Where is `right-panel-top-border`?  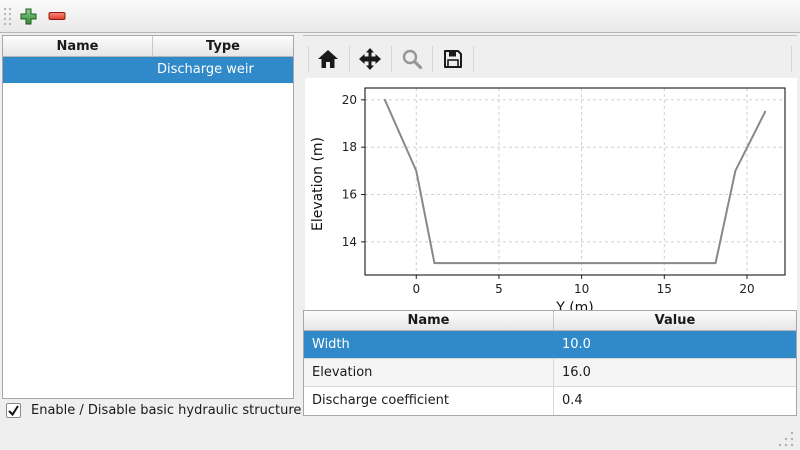
right-panel-top-border is located at coordinates (550, 35).